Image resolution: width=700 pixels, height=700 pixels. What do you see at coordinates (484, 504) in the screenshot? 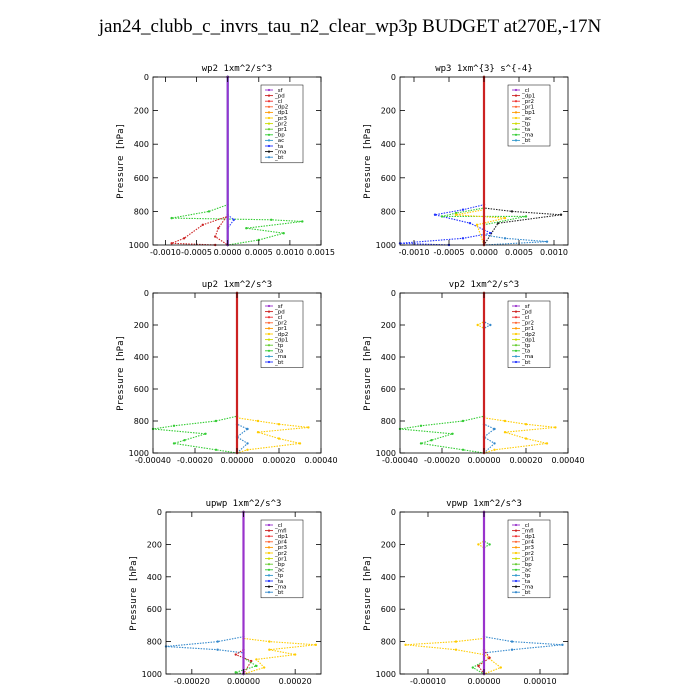
I see `chart-title: vpwp 1xm^2/s^3` at bounding box center [484, 504].